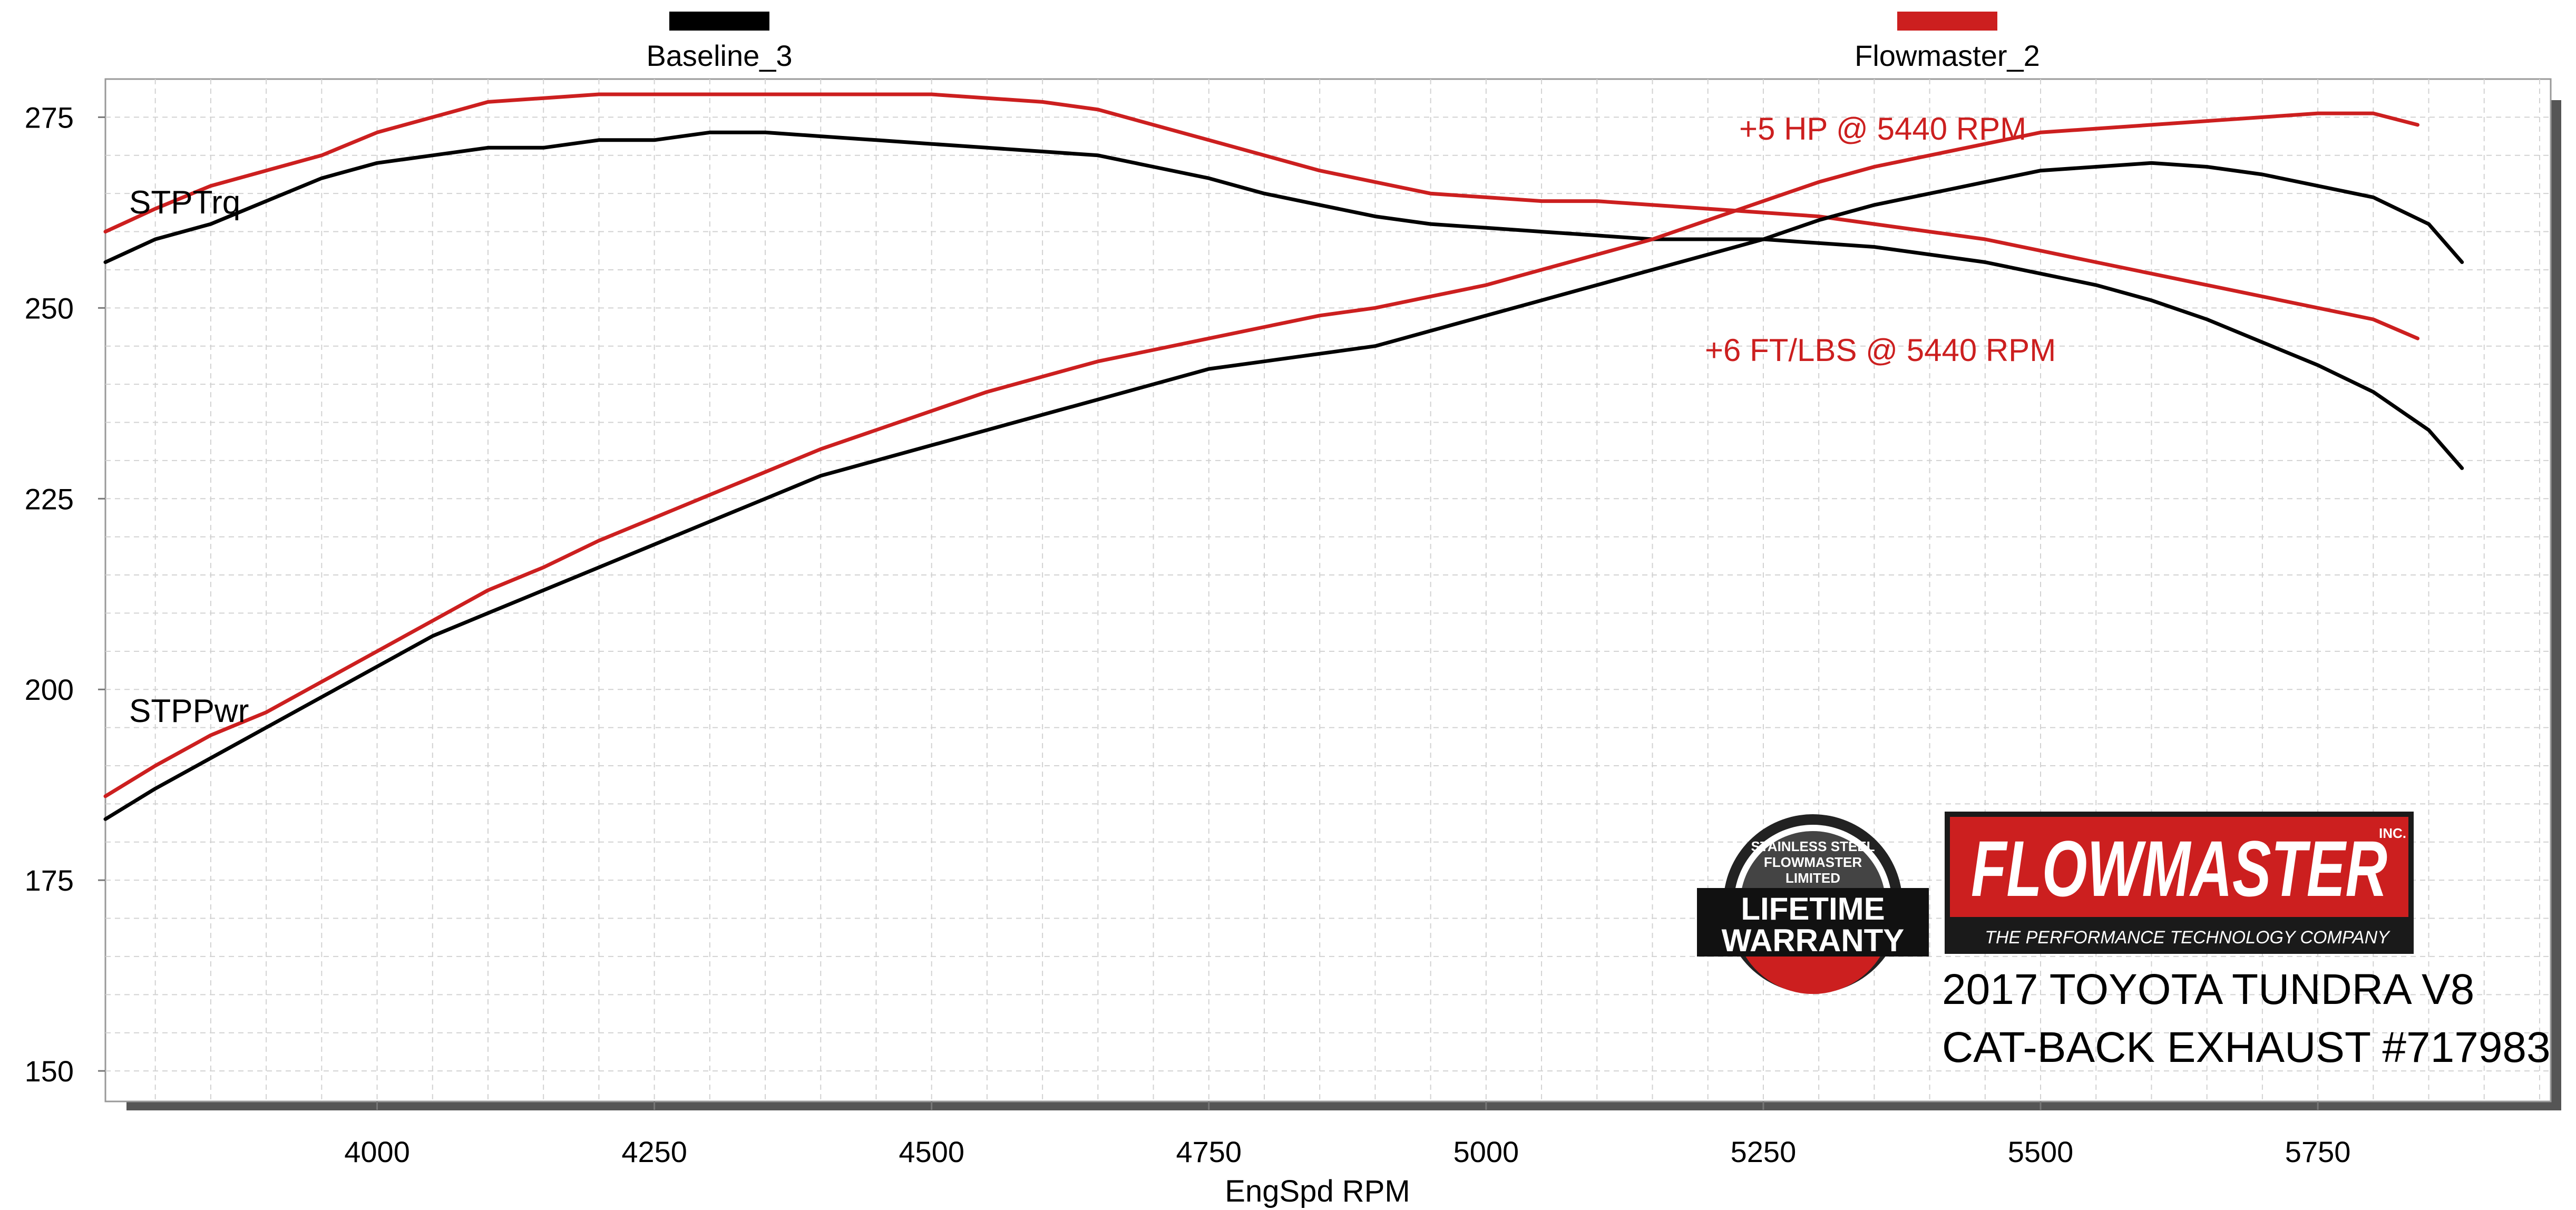  I want to click on x-tick-label: 4000, so click(377, 1151).